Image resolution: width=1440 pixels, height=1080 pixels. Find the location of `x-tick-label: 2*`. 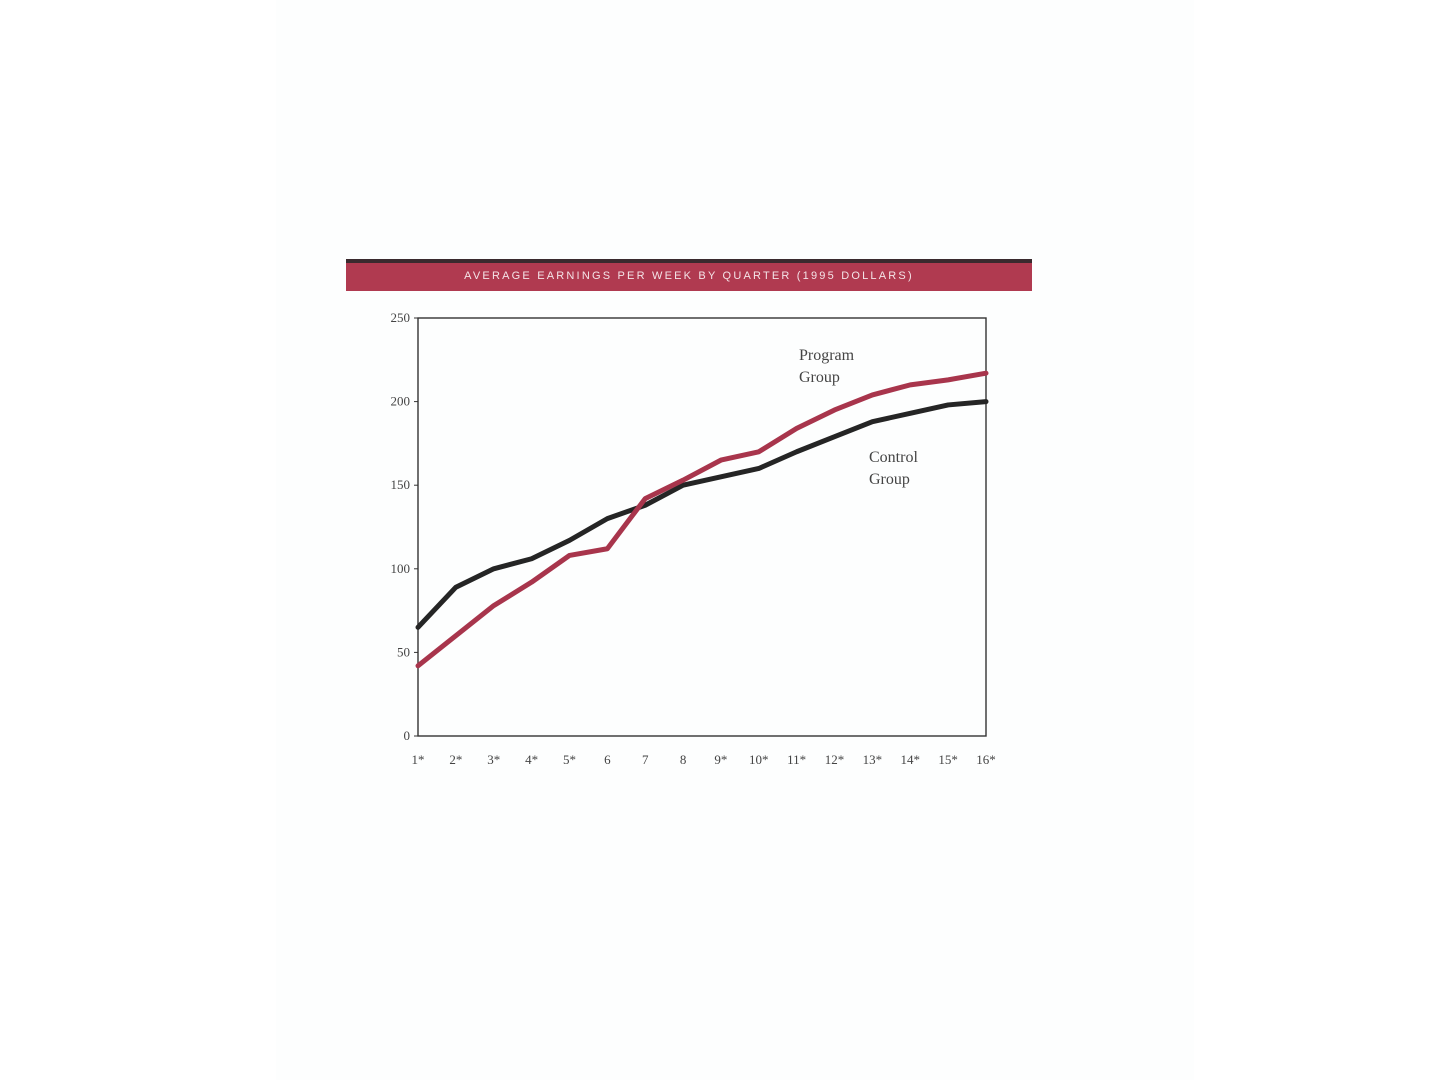

x-tick-label: 2* is located at coordinates (455, 759).